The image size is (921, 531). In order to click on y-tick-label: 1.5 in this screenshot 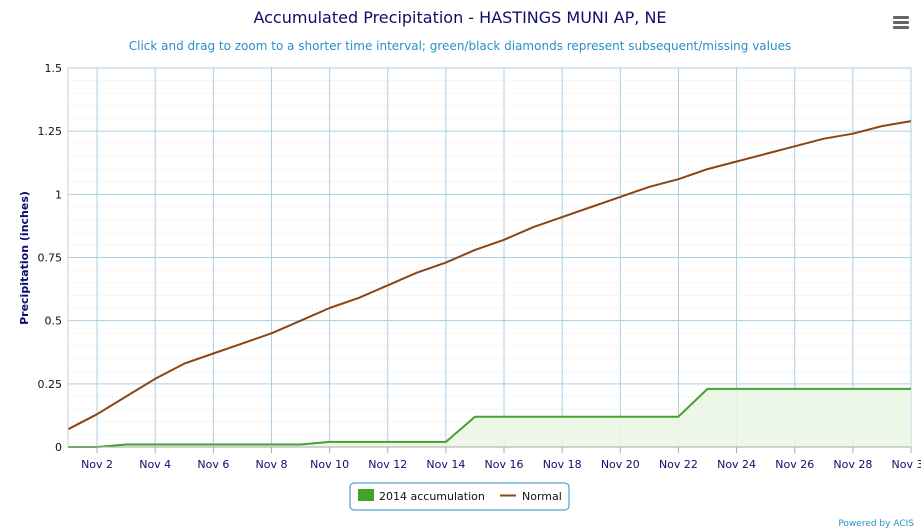, I will do `click(54, 68)`.